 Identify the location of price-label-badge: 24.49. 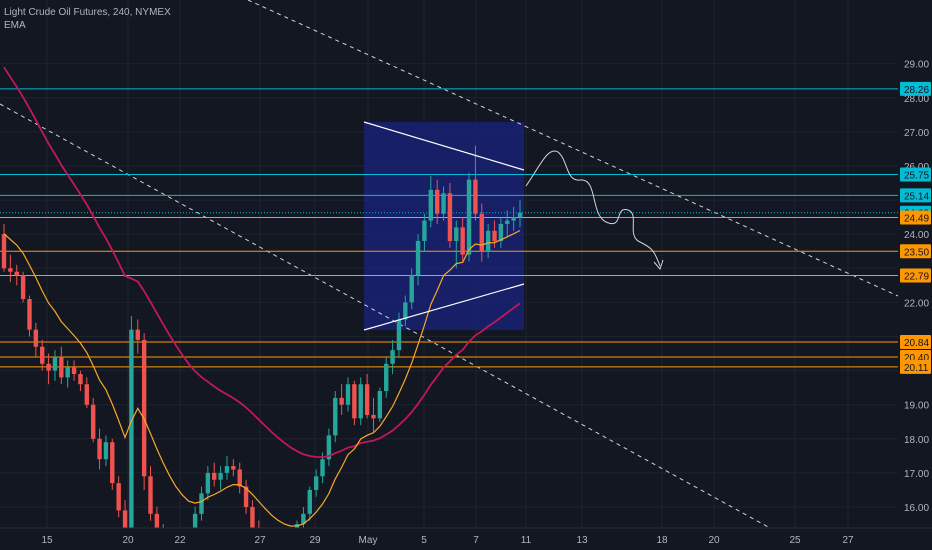
(915, 217).